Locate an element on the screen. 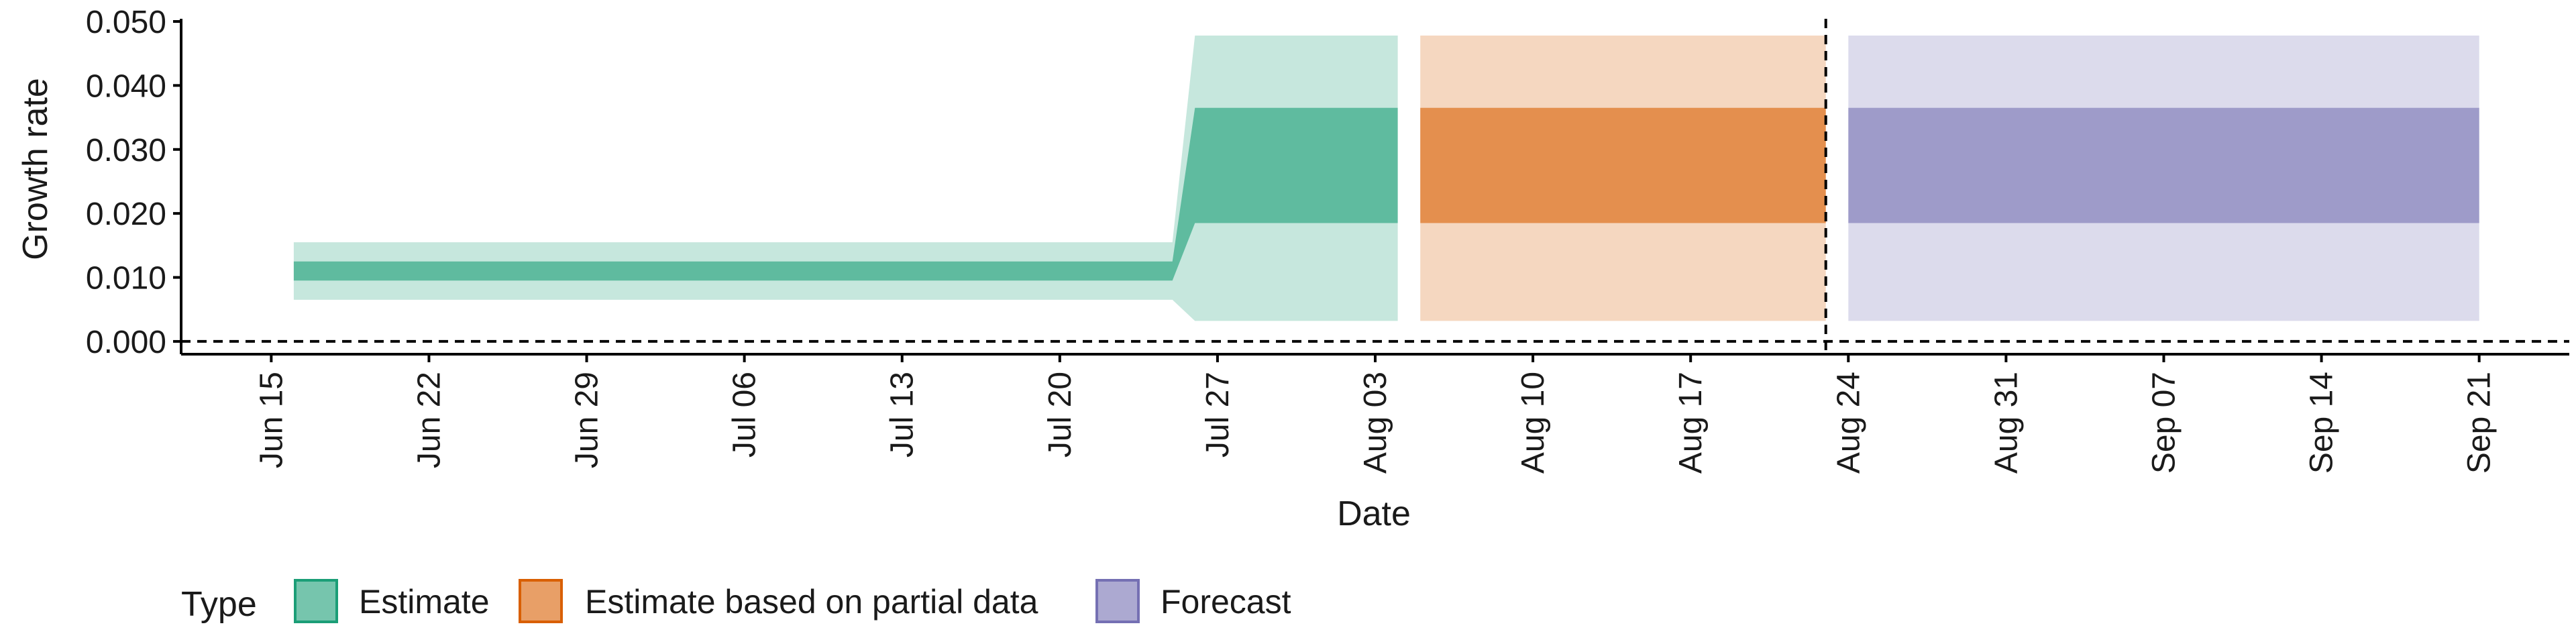 The width and height of the screenshot is (2576, 644). x-tick-label: Jul 27 is located at coordinates (1218, 415).